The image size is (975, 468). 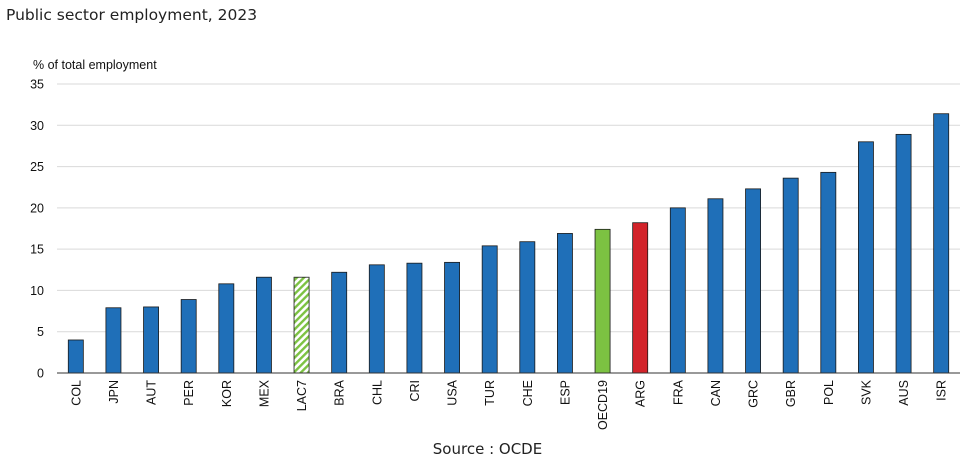 I want to click on bar-isr, so click(x=941, y=243).